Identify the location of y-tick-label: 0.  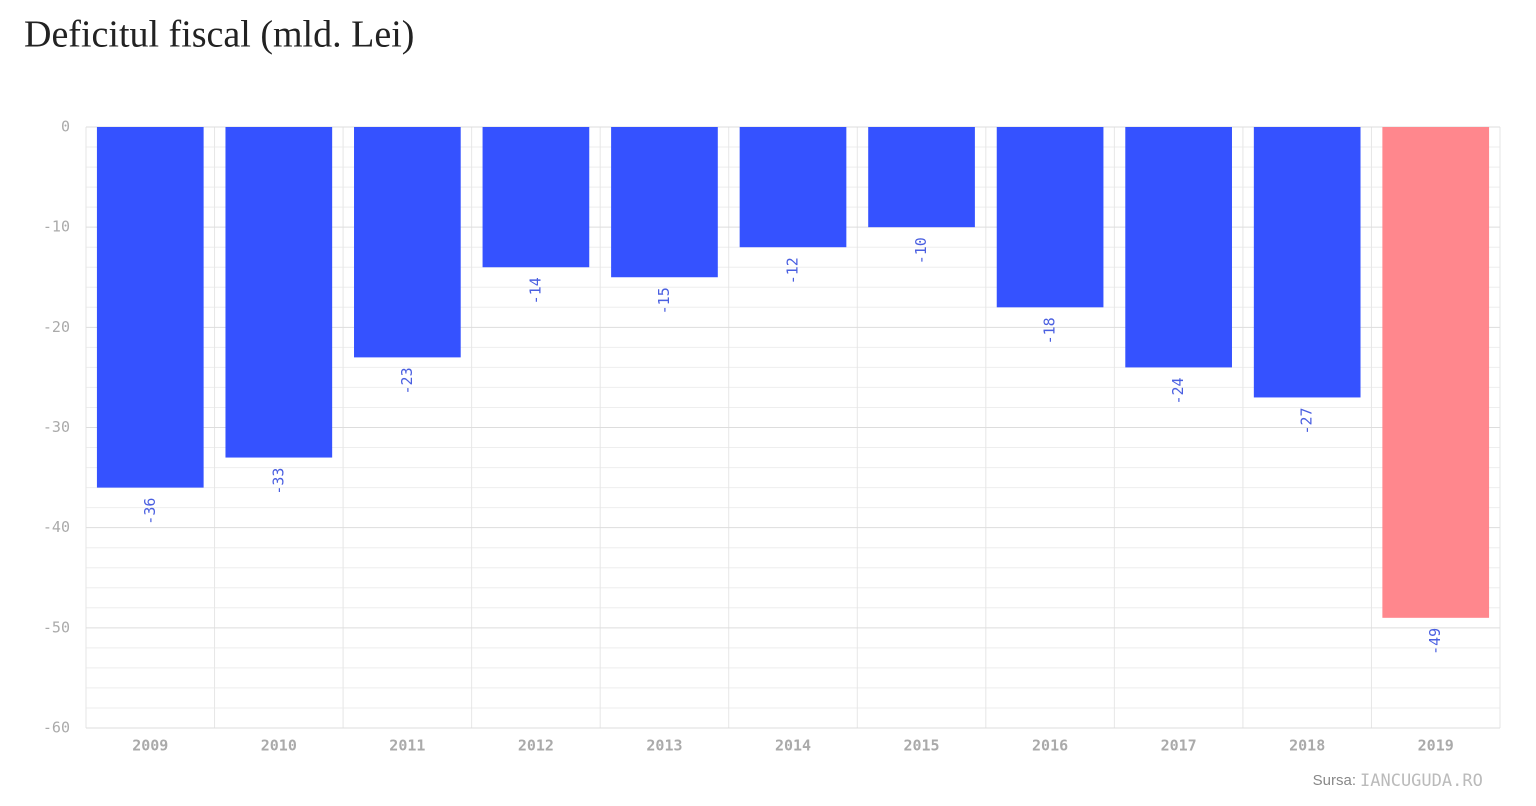
(65, 127).